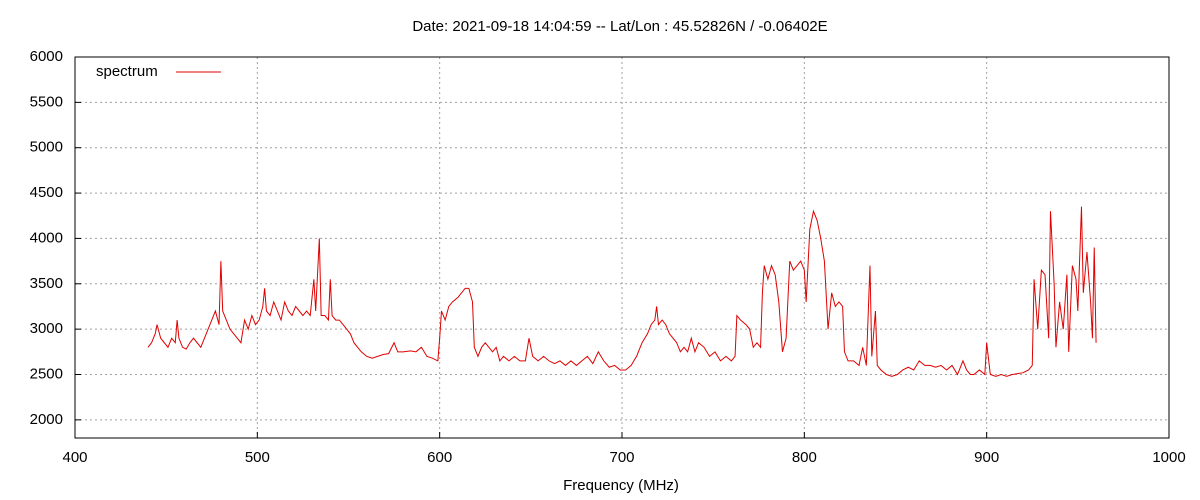 The width and height of the screenshot is (1200, 500). Describe the element at coordinates (46, 237) in the screenshot. I see `y-tick-label: 4000` at that location.